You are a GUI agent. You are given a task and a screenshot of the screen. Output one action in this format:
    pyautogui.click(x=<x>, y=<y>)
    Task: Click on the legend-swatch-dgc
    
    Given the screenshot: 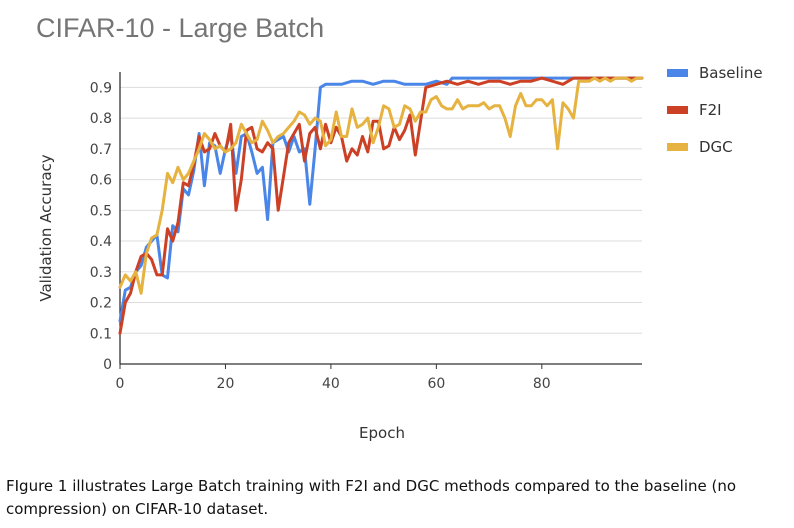 What is the action you would take?
    pyautogui.click(x=677, y=147)
    